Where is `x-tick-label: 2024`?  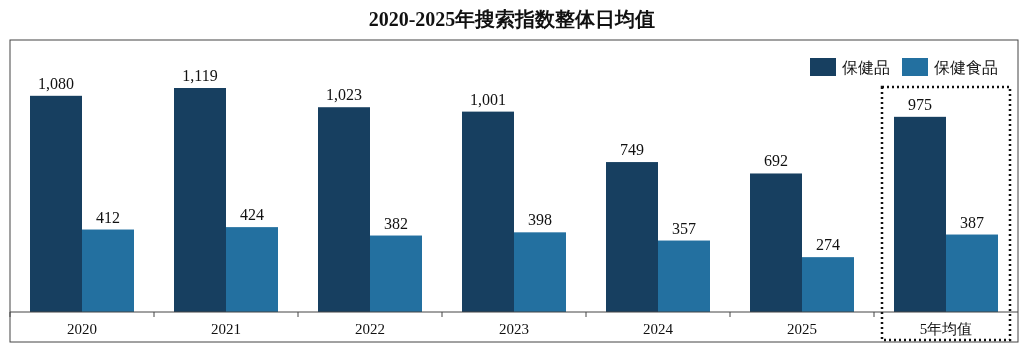 x-tick-label: 2024 is located at coordinates (658, 329).